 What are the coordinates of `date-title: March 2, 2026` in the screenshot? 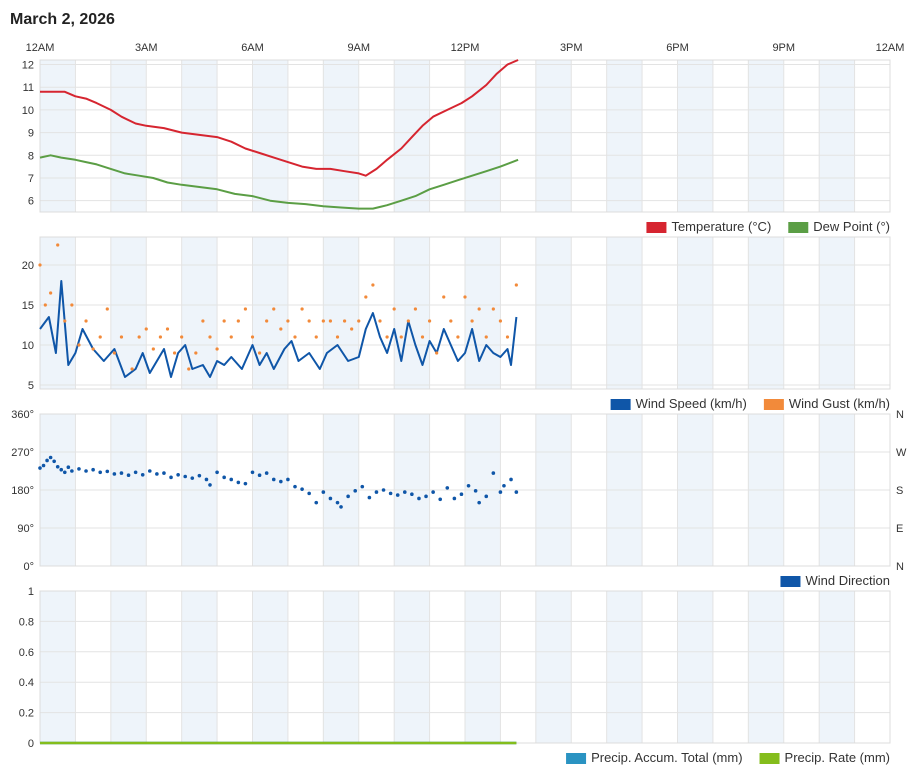 It's located at (62, 19).